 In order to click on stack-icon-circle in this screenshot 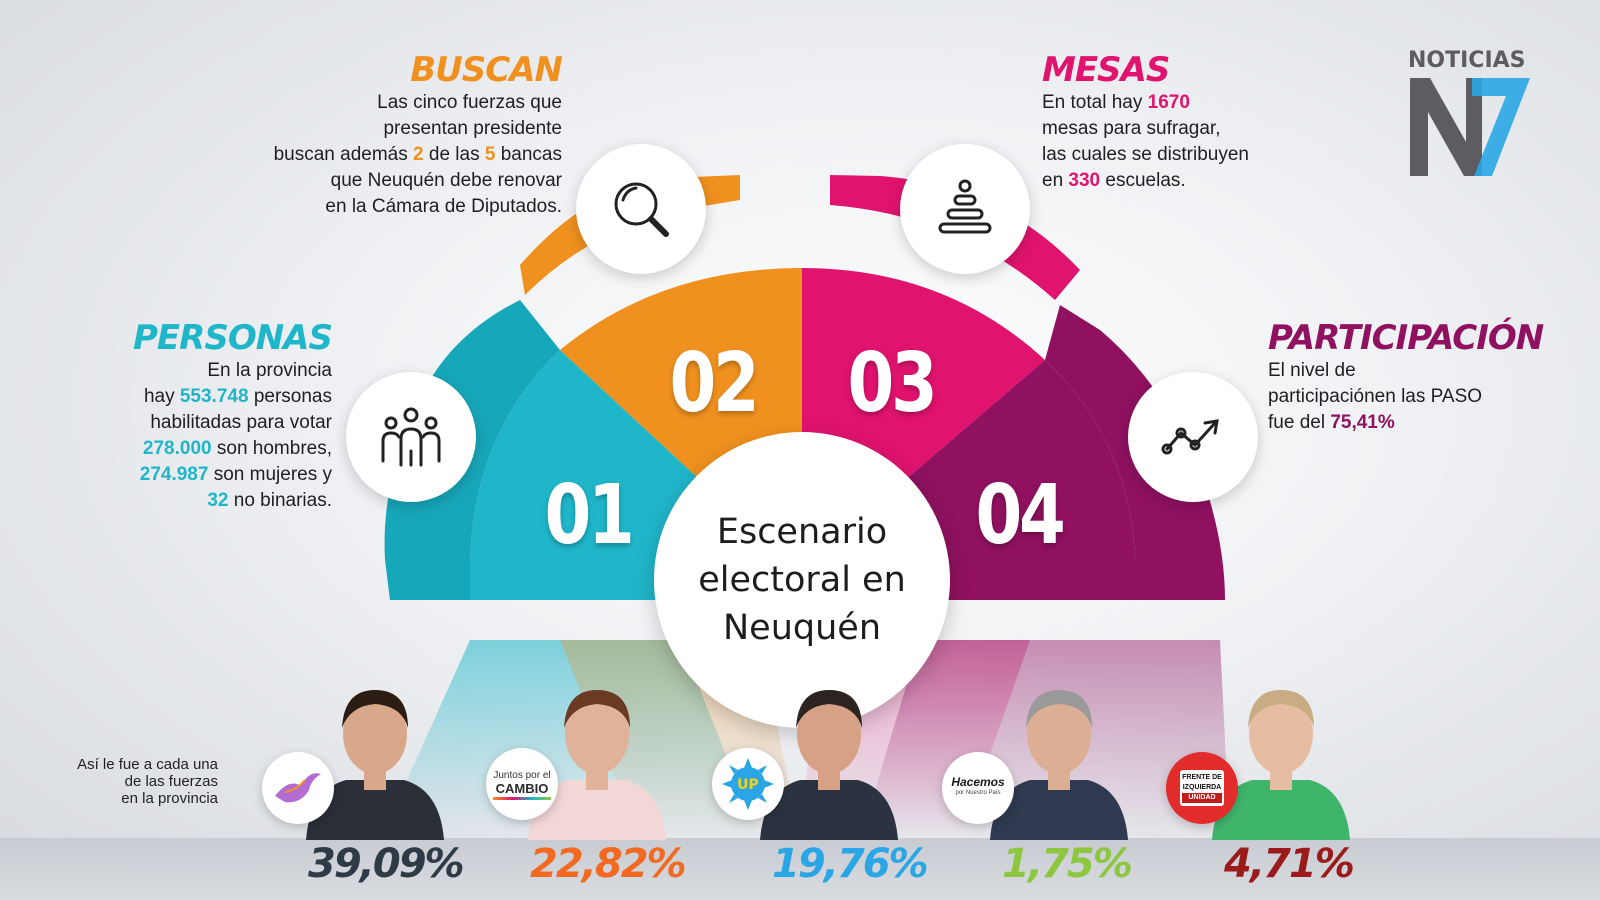, I will do `click(965, 209)`.